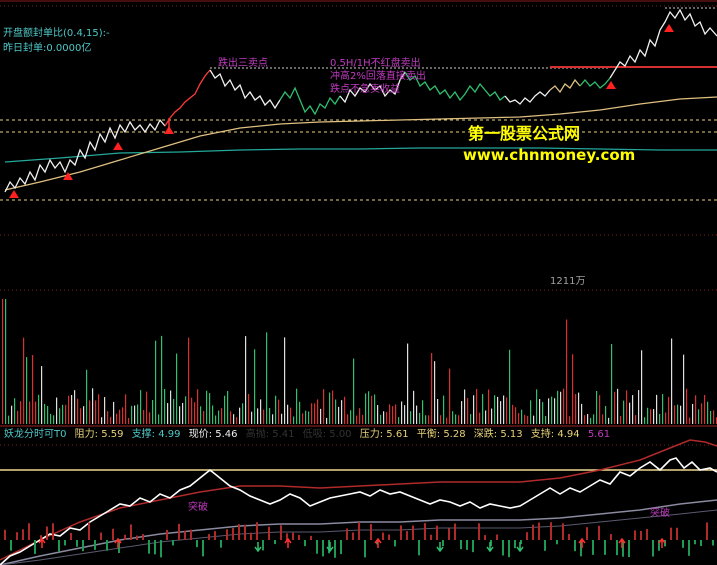 This screenshot has height=565, width=717. I want to click on indicator-bars, so click(359, 540).